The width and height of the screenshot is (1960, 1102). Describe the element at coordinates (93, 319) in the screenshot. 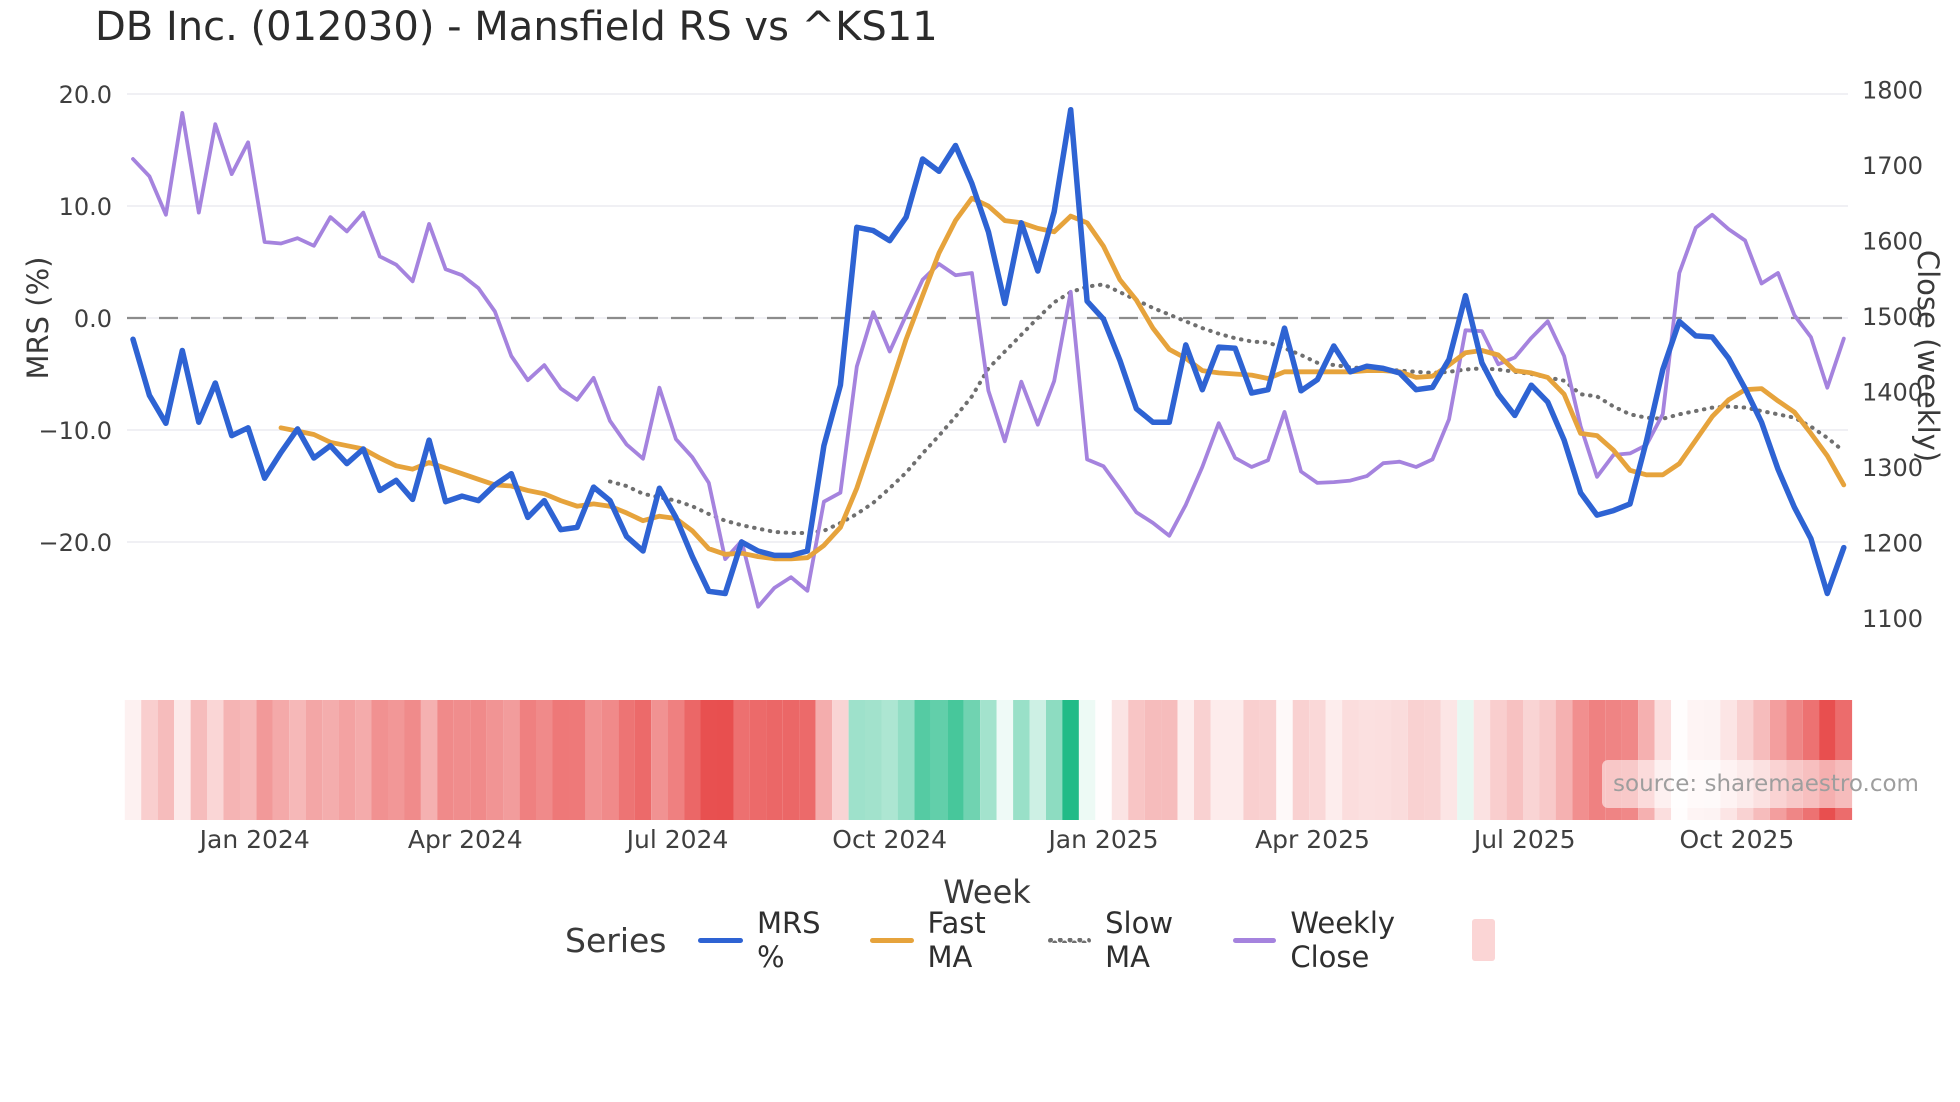

I see `y-left-tick-label: 0.0` at that location.